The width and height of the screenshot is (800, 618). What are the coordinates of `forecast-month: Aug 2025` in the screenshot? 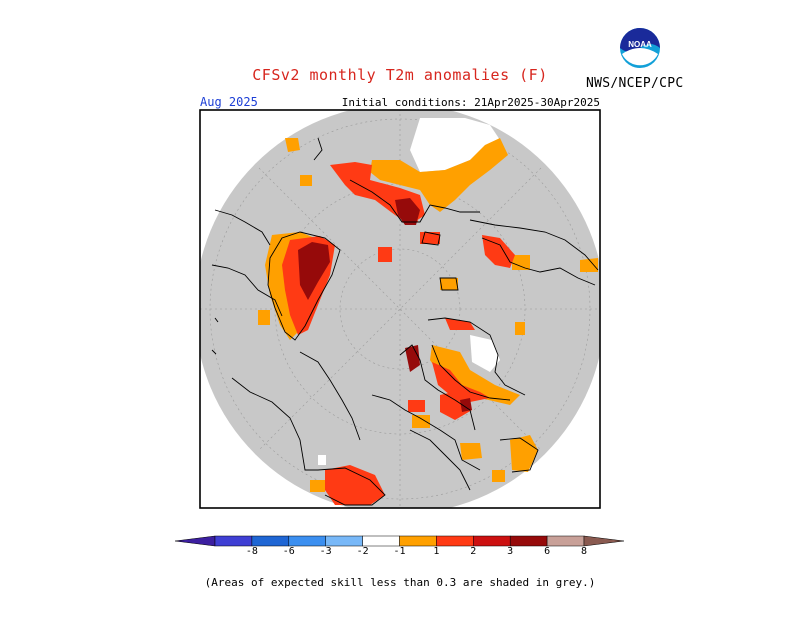 It's located at (229, 102).